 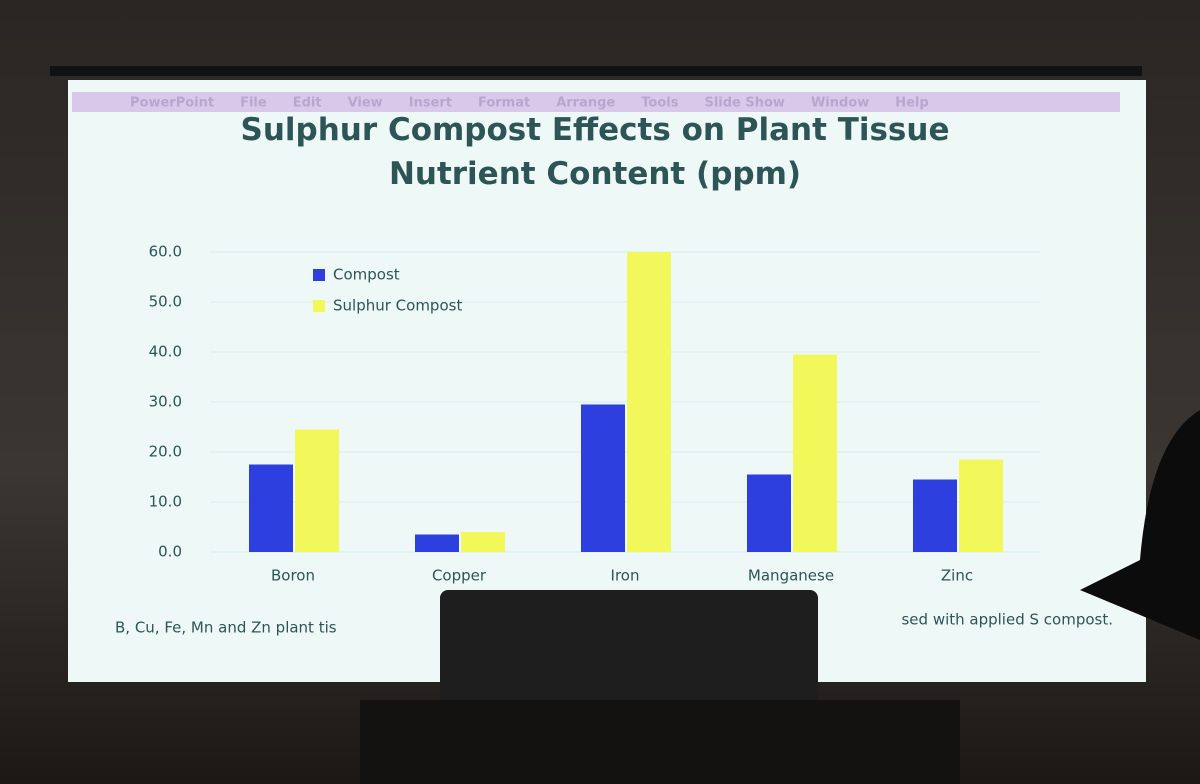 What do you see at coordinates (253, 103) in the screenshot?
I see `menu-item: File` at bounding box center [253, 103].